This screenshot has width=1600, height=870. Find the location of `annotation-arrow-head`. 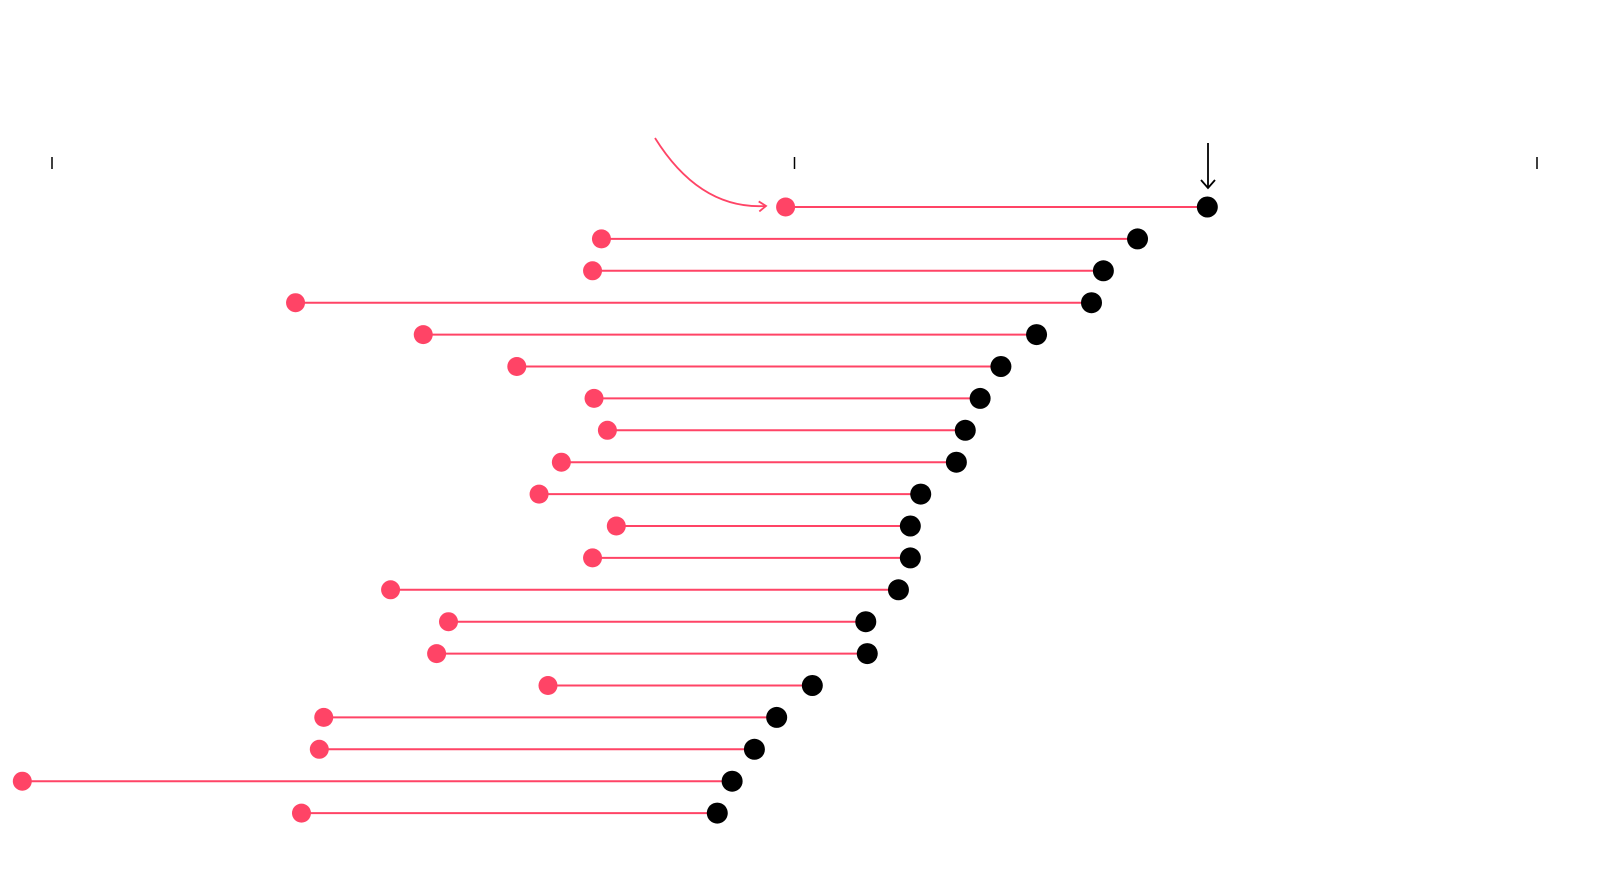

annotation-arrow-head is located at coordinates (1208, 184).